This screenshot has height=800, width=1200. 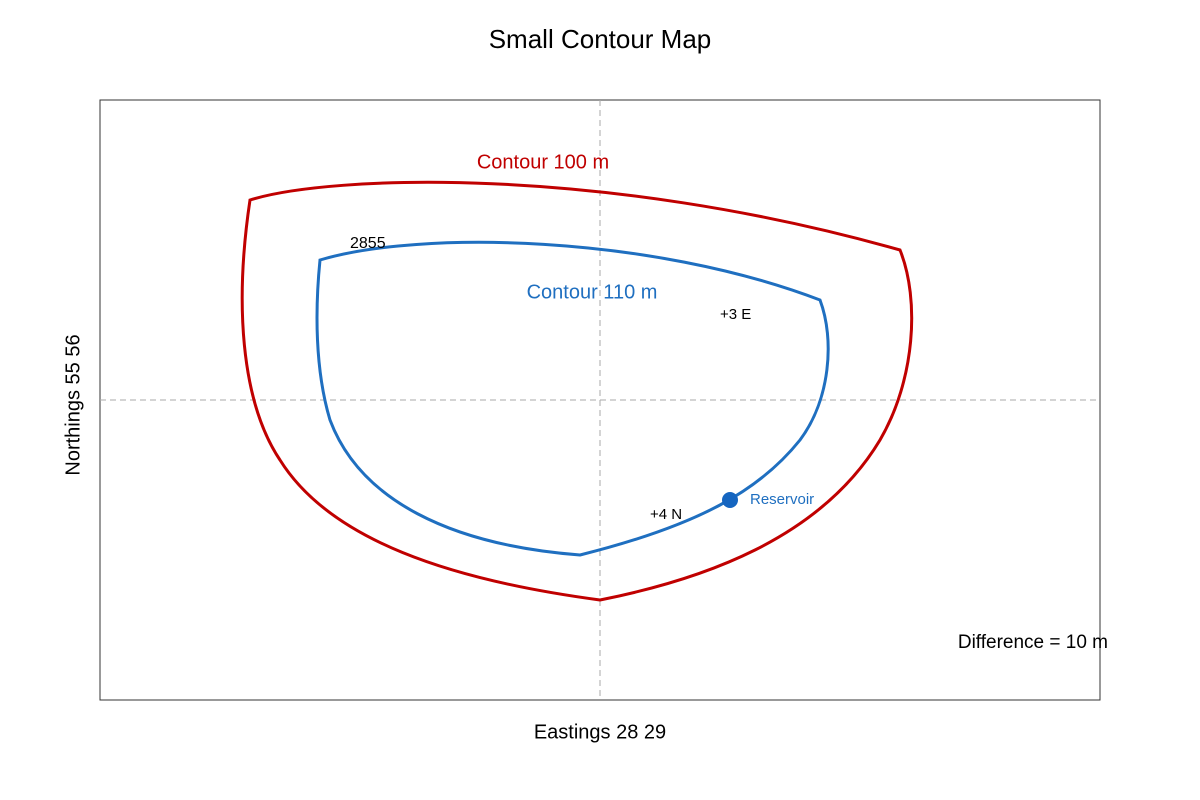 I want to click on contour-label: Contour 110 m, so click(x=592, y=292).